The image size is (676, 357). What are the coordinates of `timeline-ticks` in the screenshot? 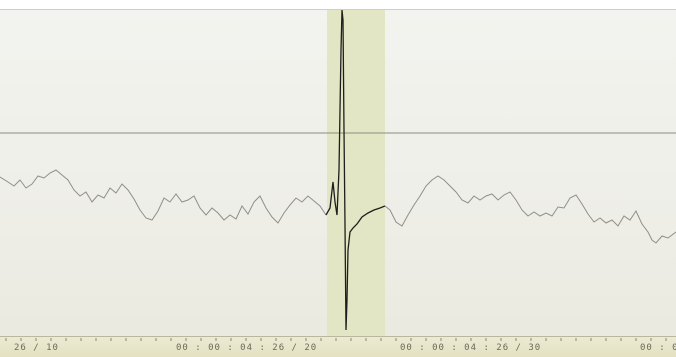 It's located at (336, 339).